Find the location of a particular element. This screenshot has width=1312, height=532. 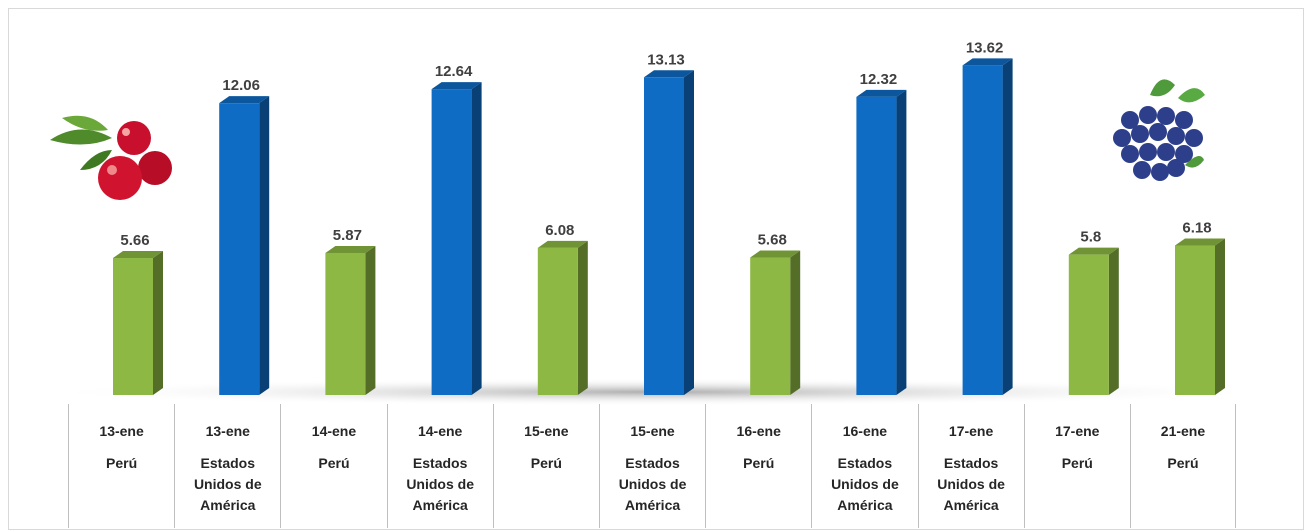

value-label: 5.87 is located at coordinates (347, 235).